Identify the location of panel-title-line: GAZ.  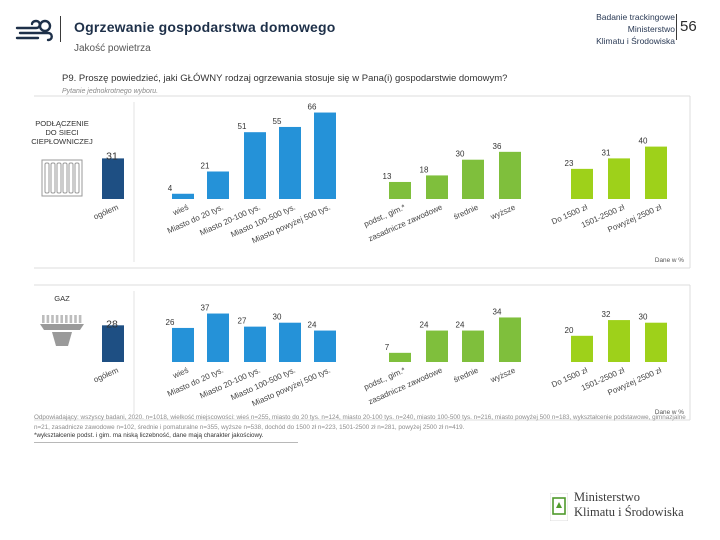
(62, 298).